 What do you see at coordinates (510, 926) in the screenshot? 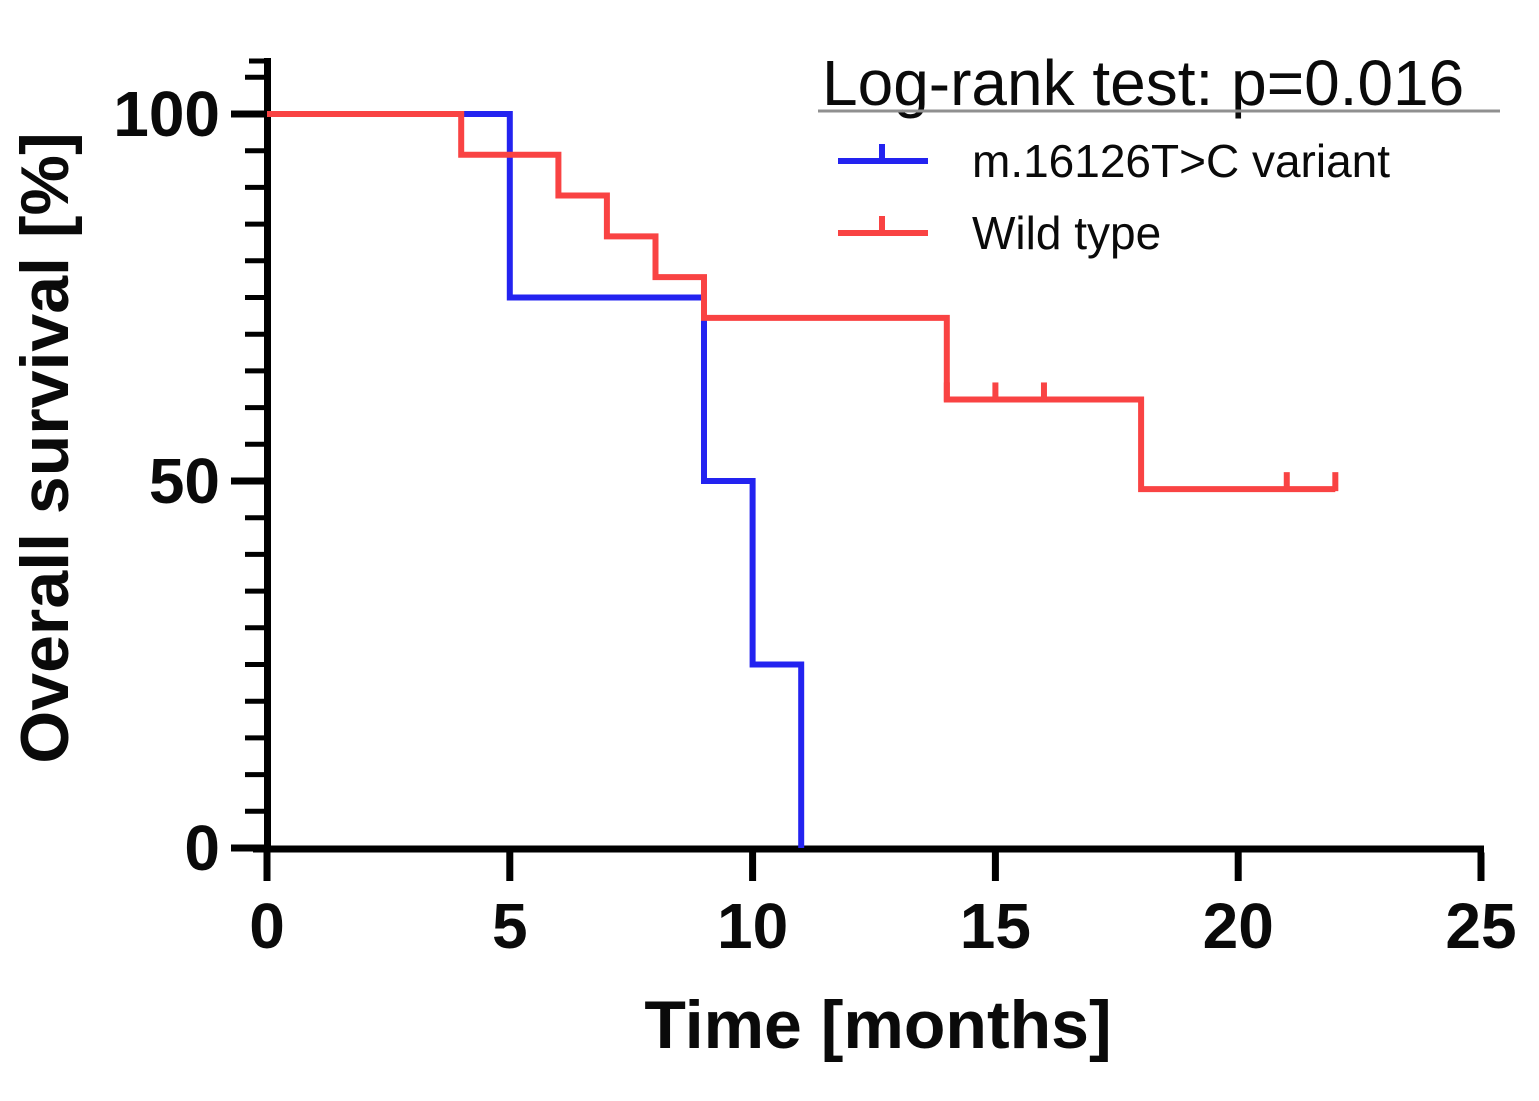
I see `x-tick-label: 5` at bounding box center [510, 926].